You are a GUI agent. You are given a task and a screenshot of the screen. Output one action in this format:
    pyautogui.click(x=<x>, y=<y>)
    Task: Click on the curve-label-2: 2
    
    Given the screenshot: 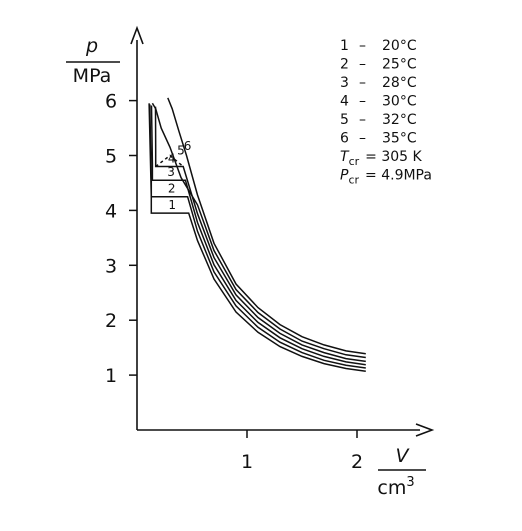 What is the action you would take?
    pyautogui.click(x=172, y=189)
    